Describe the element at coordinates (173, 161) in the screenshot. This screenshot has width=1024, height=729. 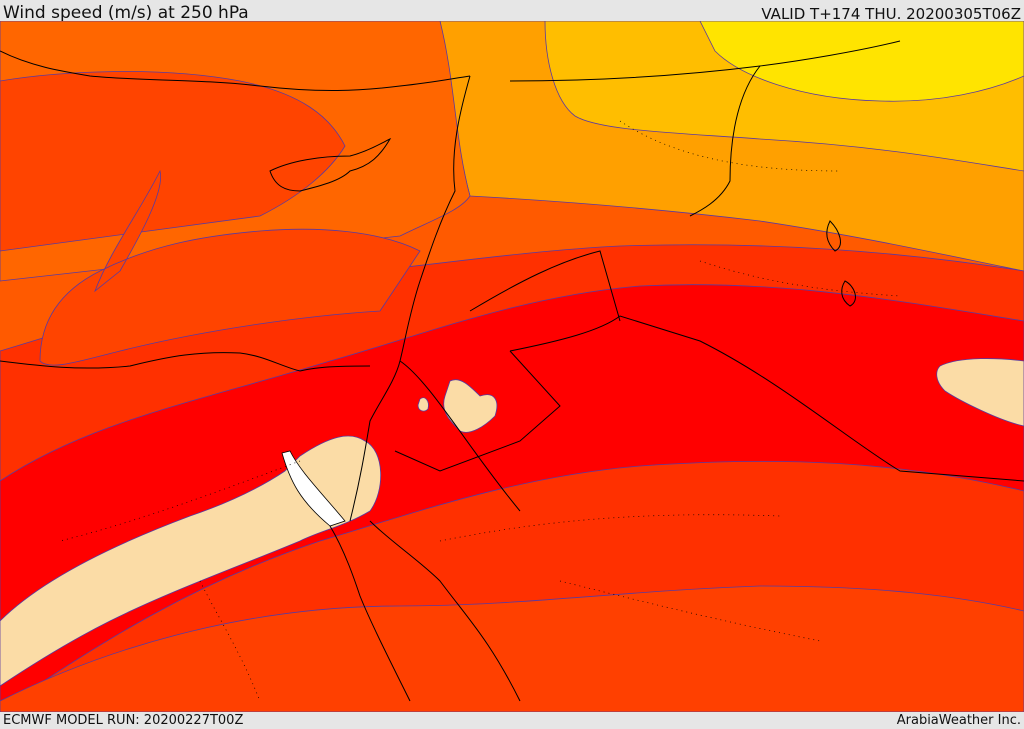
I see `band-red-orange-west` at that location.